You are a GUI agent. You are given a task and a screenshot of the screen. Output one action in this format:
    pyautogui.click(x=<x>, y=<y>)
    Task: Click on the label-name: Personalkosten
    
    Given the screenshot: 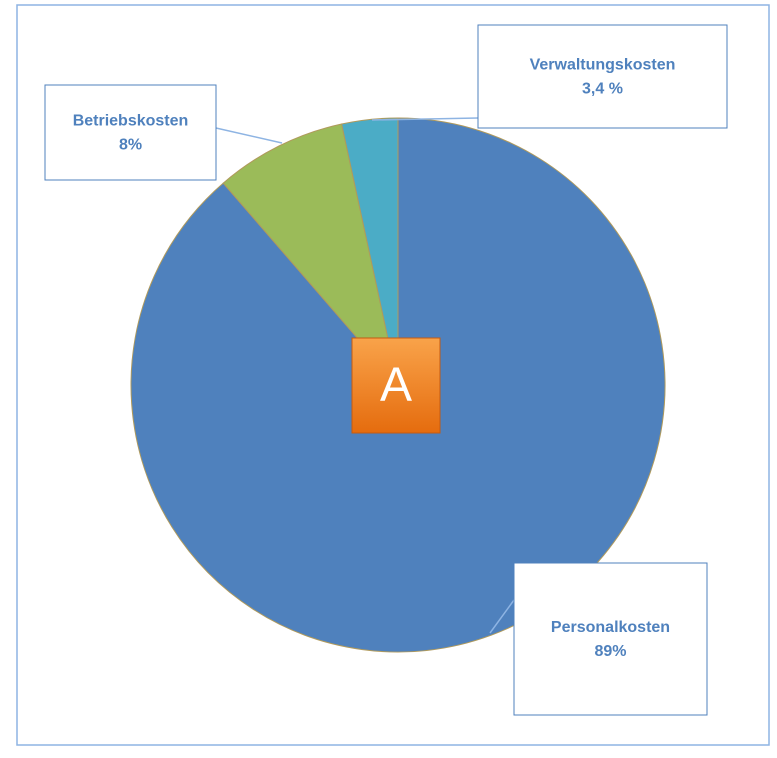 What is the action you would take?
    pyautogui.click(x=610, y=627)
    